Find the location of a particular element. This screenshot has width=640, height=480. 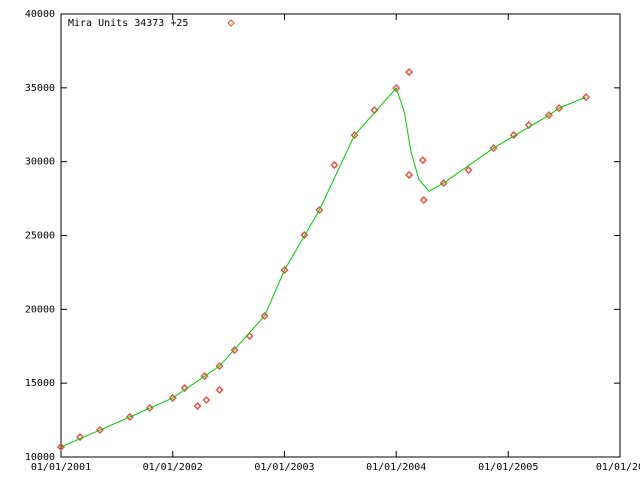

legend-marker is located at coordinates (231, 23).